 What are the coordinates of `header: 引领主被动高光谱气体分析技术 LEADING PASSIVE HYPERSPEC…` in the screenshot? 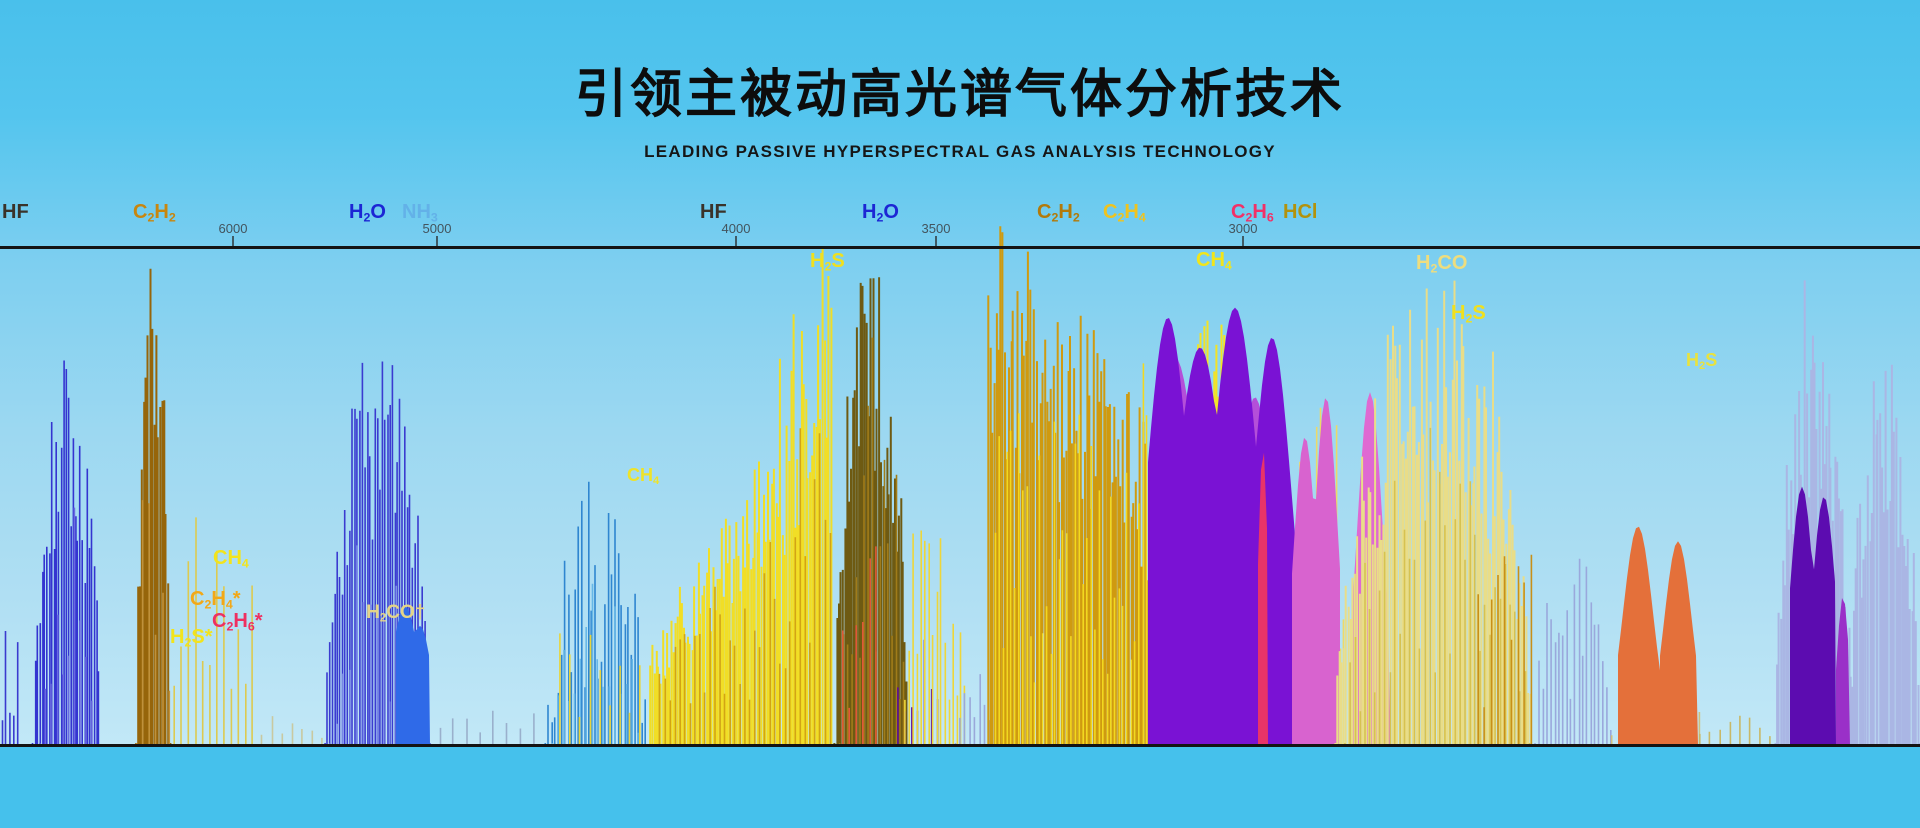 It's located at (960, 114).